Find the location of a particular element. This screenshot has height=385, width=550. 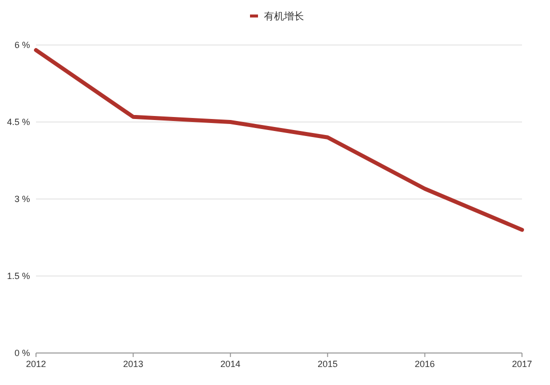

x-tick-label: 2012 is located at coordinates (36, 364).